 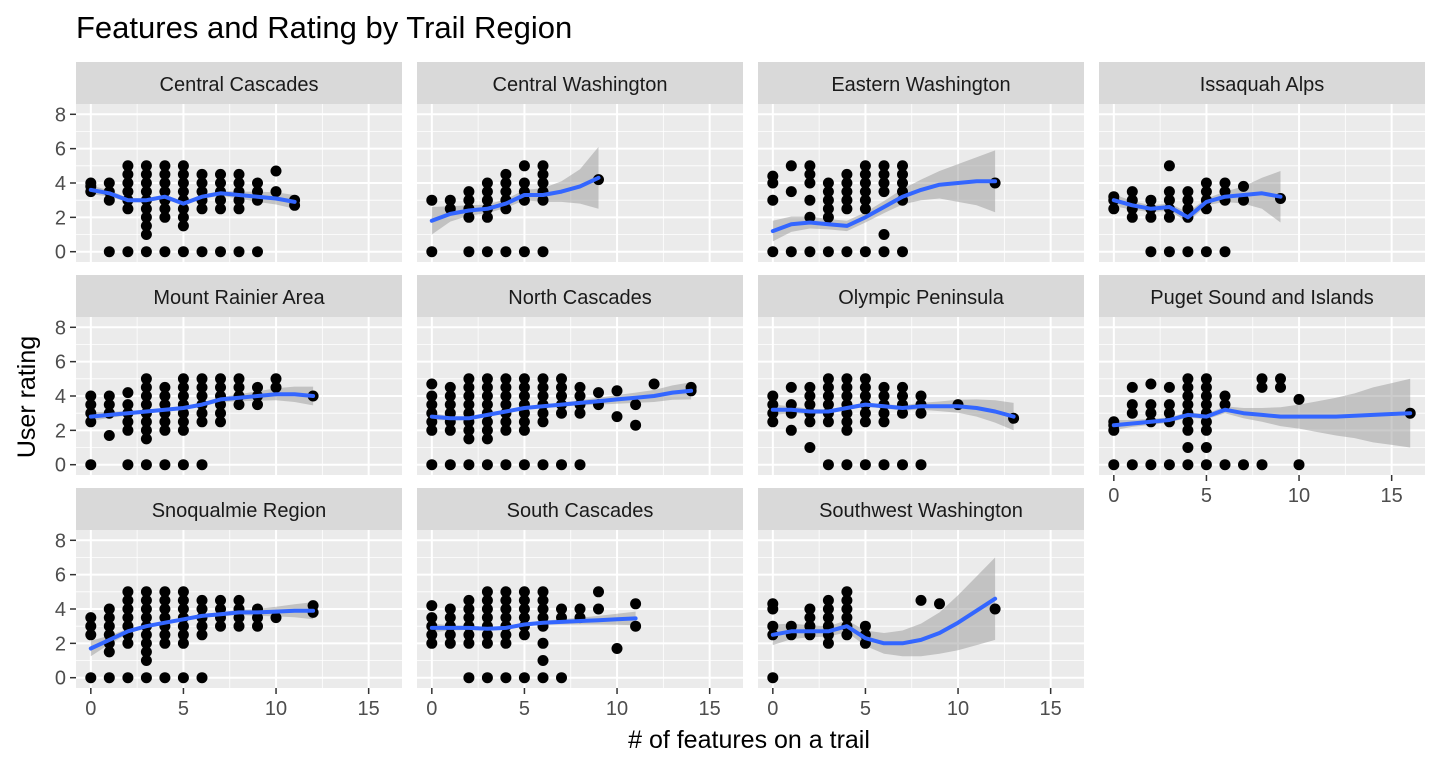 I want to click on facet-panel: Snoqualmie Region 0 2 4 6 8 0 5 10 15, so click(x=228, y=604).